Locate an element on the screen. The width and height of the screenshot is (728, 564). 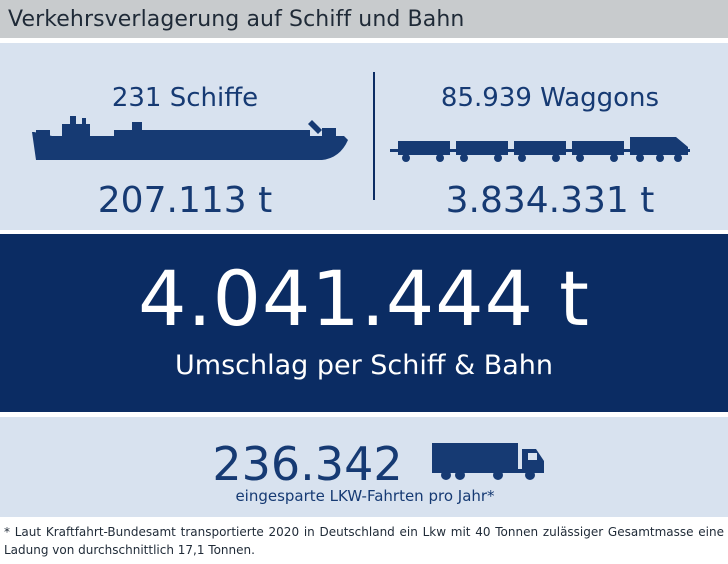
train-tonnage: 3.834.331 t is located at coordinates (550, 200).